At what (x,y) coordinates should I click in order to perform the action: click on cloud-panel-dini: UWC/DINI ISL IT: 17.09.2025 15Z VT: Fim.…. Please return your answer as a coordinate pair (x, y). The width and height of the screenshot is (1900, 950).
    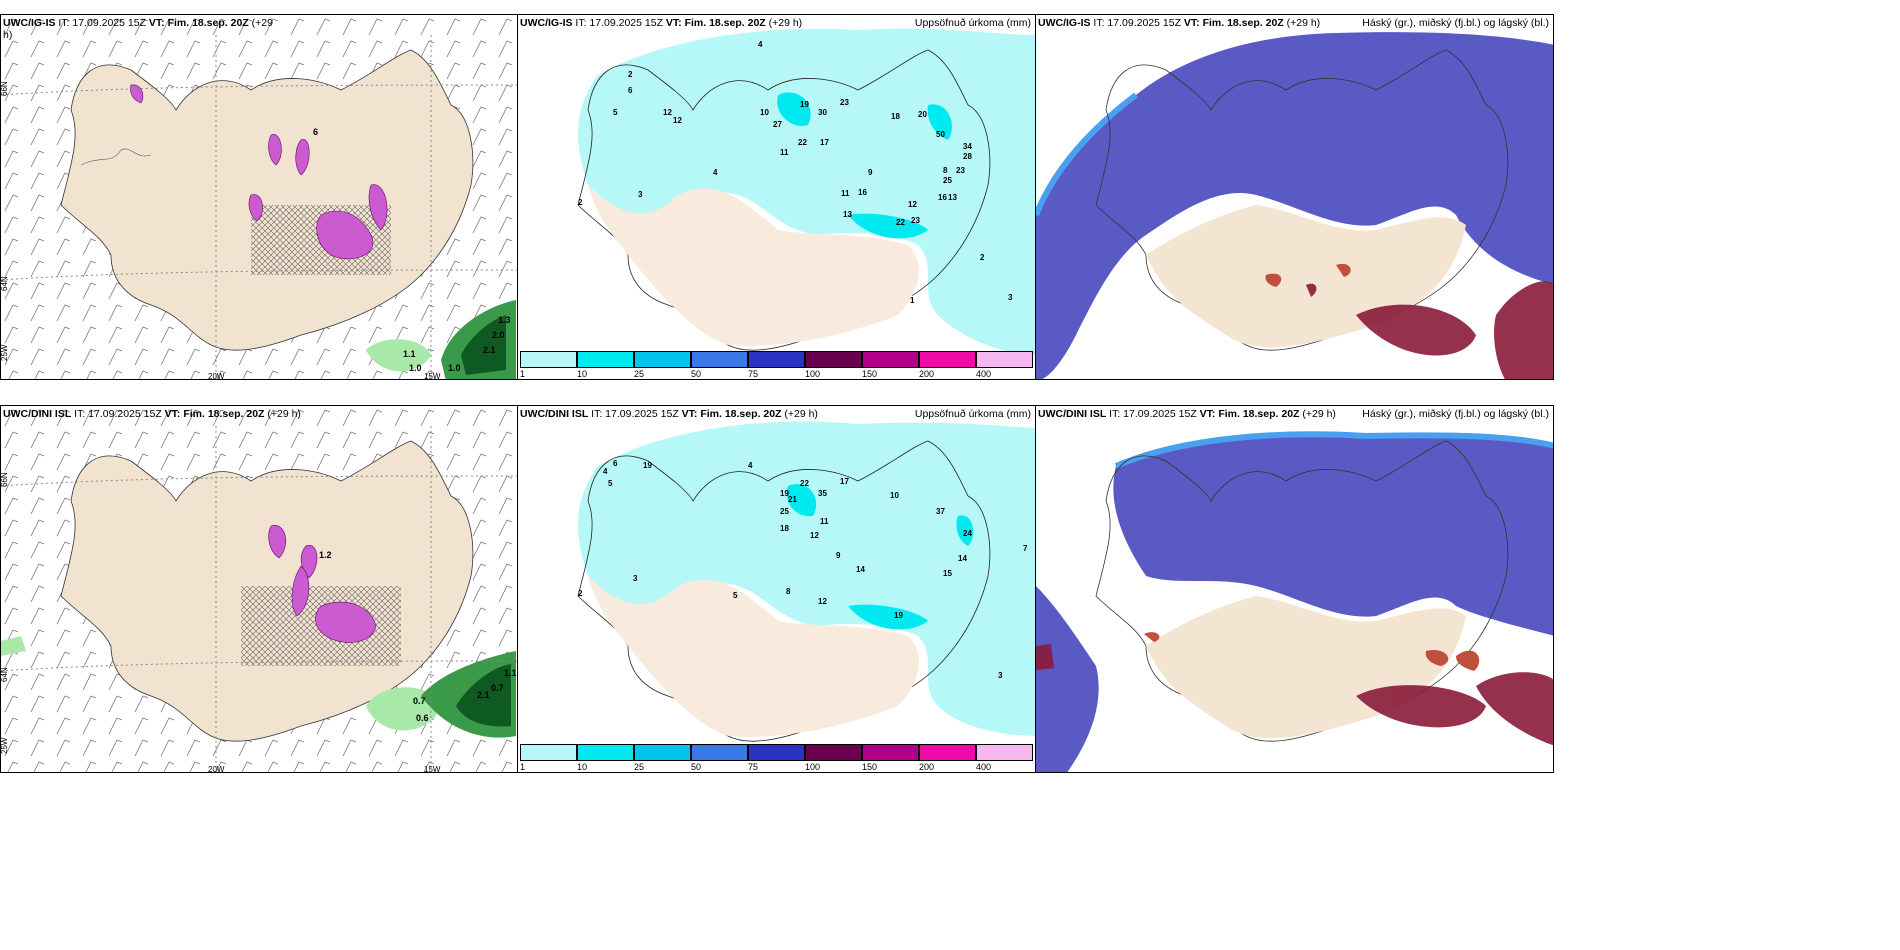
    Looking at the image, I should click on (1294, 589).